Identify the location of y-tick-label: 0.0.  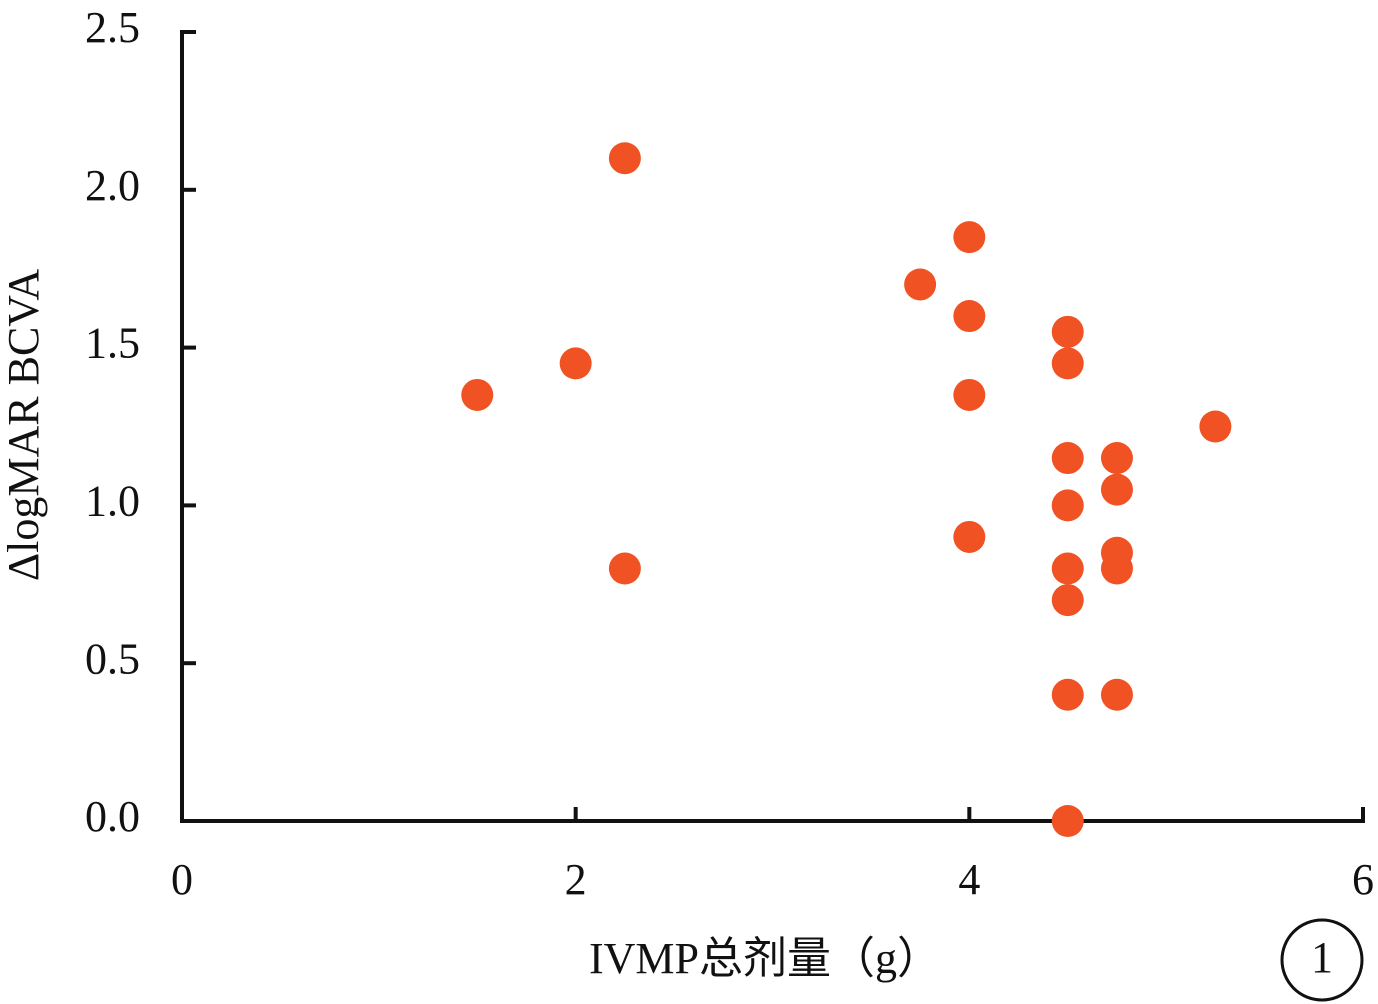
(112, 816).